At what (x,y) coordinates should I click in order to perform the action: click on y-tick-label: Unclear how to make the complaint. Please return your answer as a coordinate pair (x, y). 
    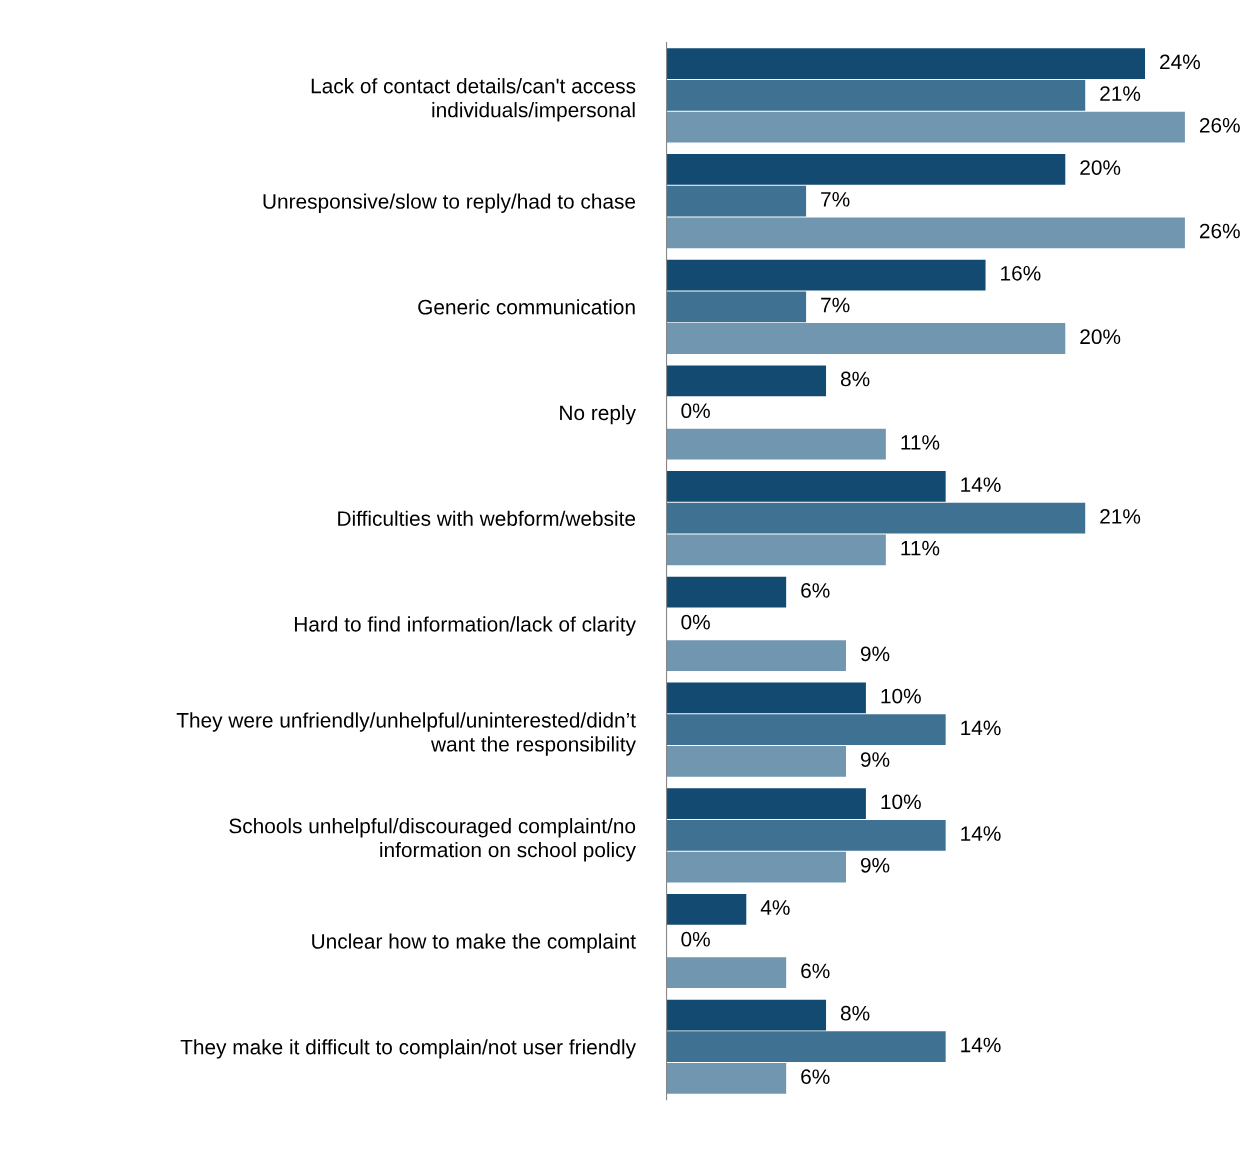
    Looking at the image, I should click on (474, 943).